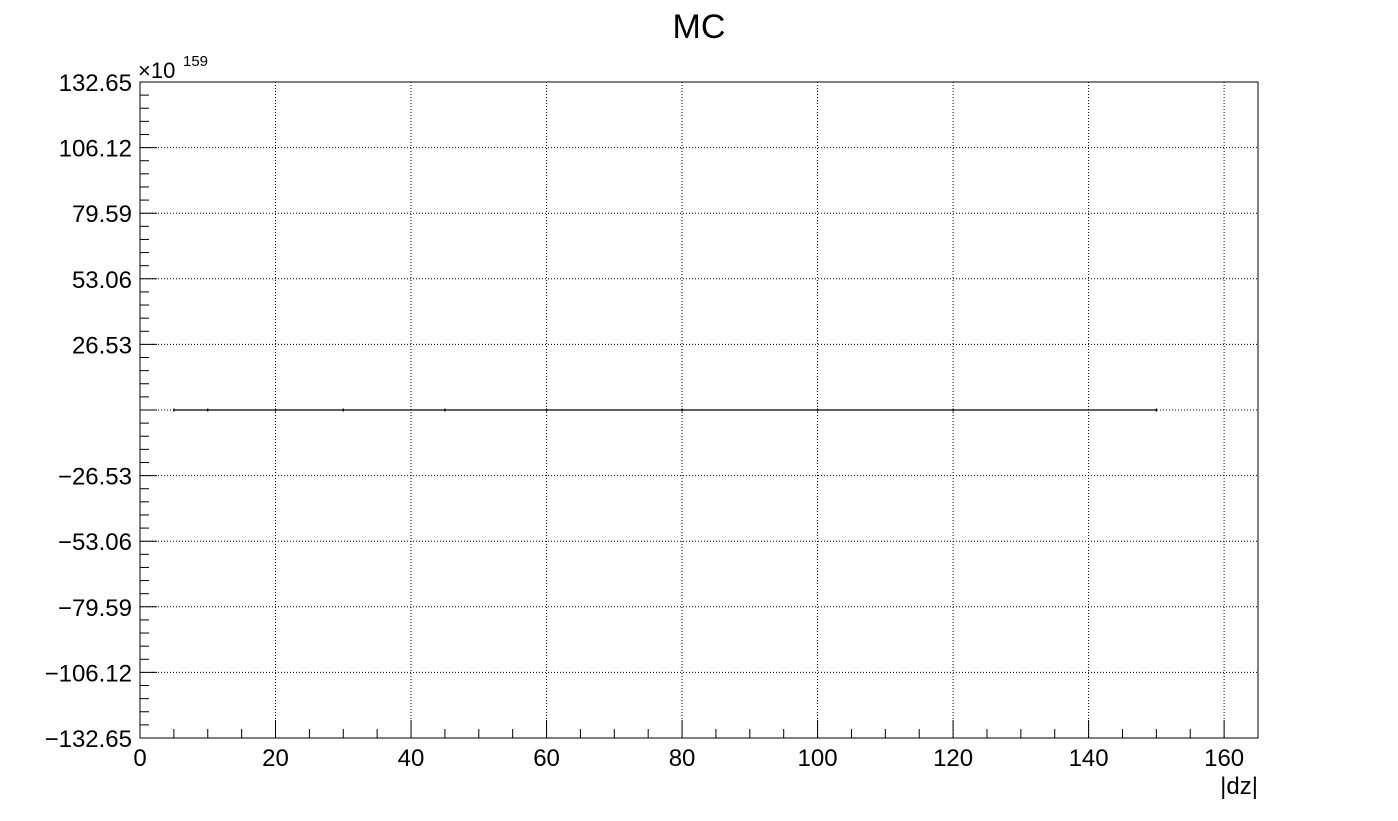  I want to click on x-tick-label: 160, so click(1224, 758).